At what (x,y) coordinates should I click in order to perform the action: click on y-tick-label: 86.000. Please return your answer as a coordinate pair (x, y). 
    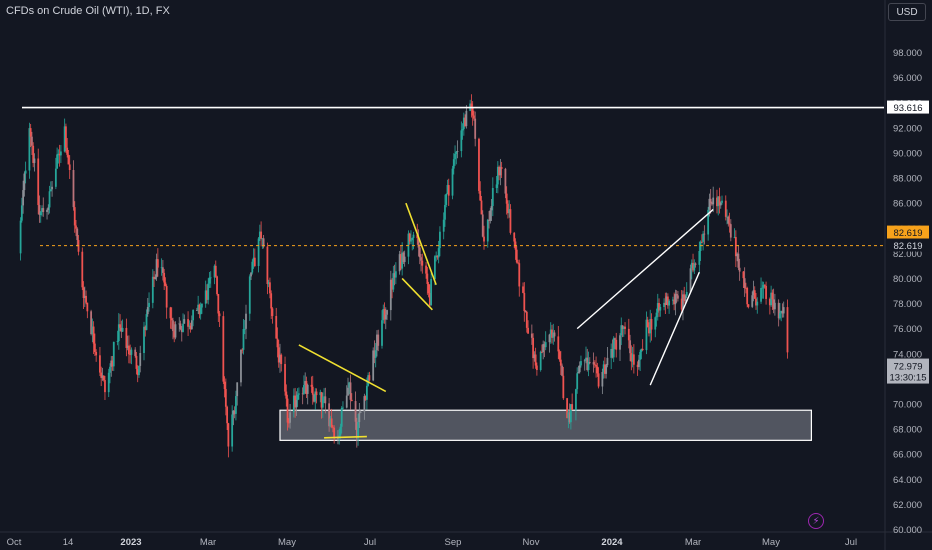
    Looking at the image, I should click on (907, 204).